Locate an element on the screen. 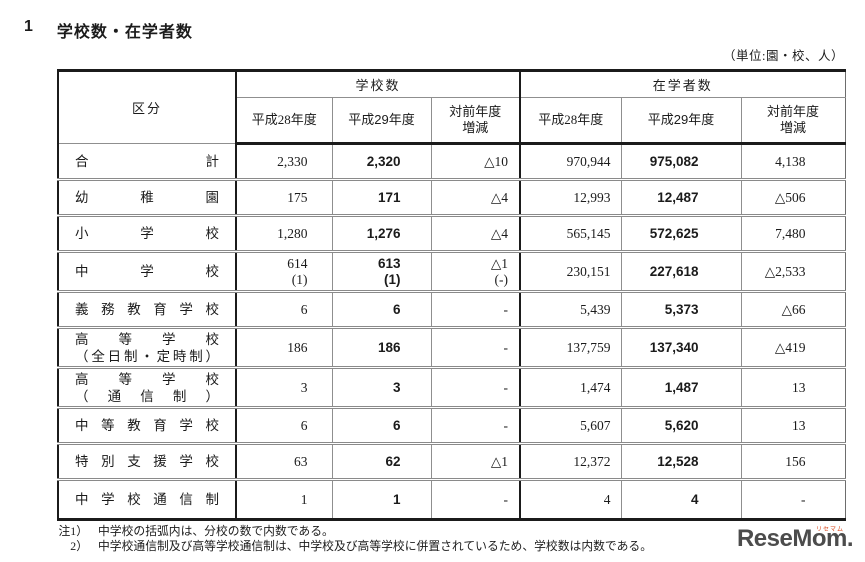 This screenshot has width=865, height=562. students-h28-cell: 970,944 is located at coordinates (571, 161).